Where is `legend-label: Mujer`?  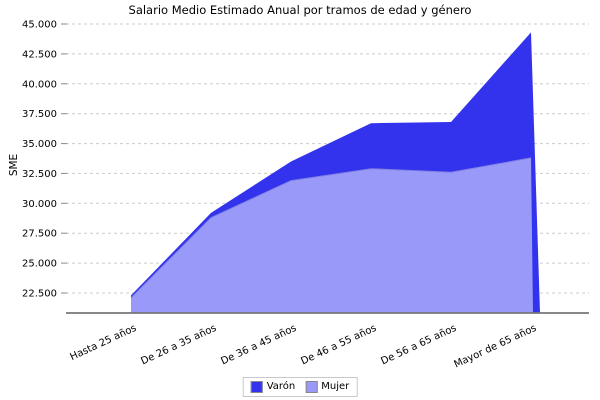 legend-label: Mujer is located at coordinates (335, 386).